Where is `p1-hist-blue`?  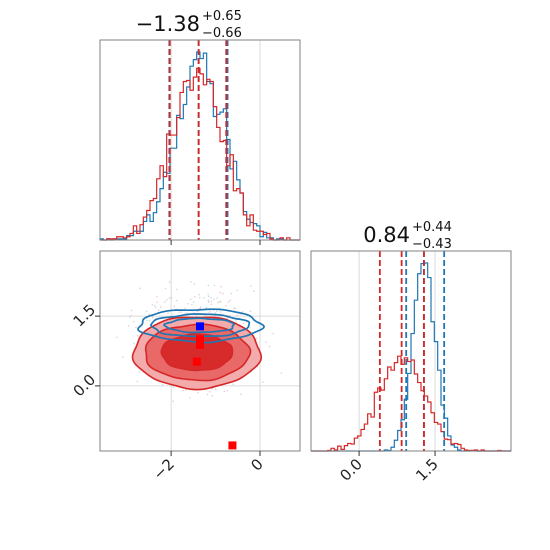 p1-hist-blue is located at coordinates (199, 146).